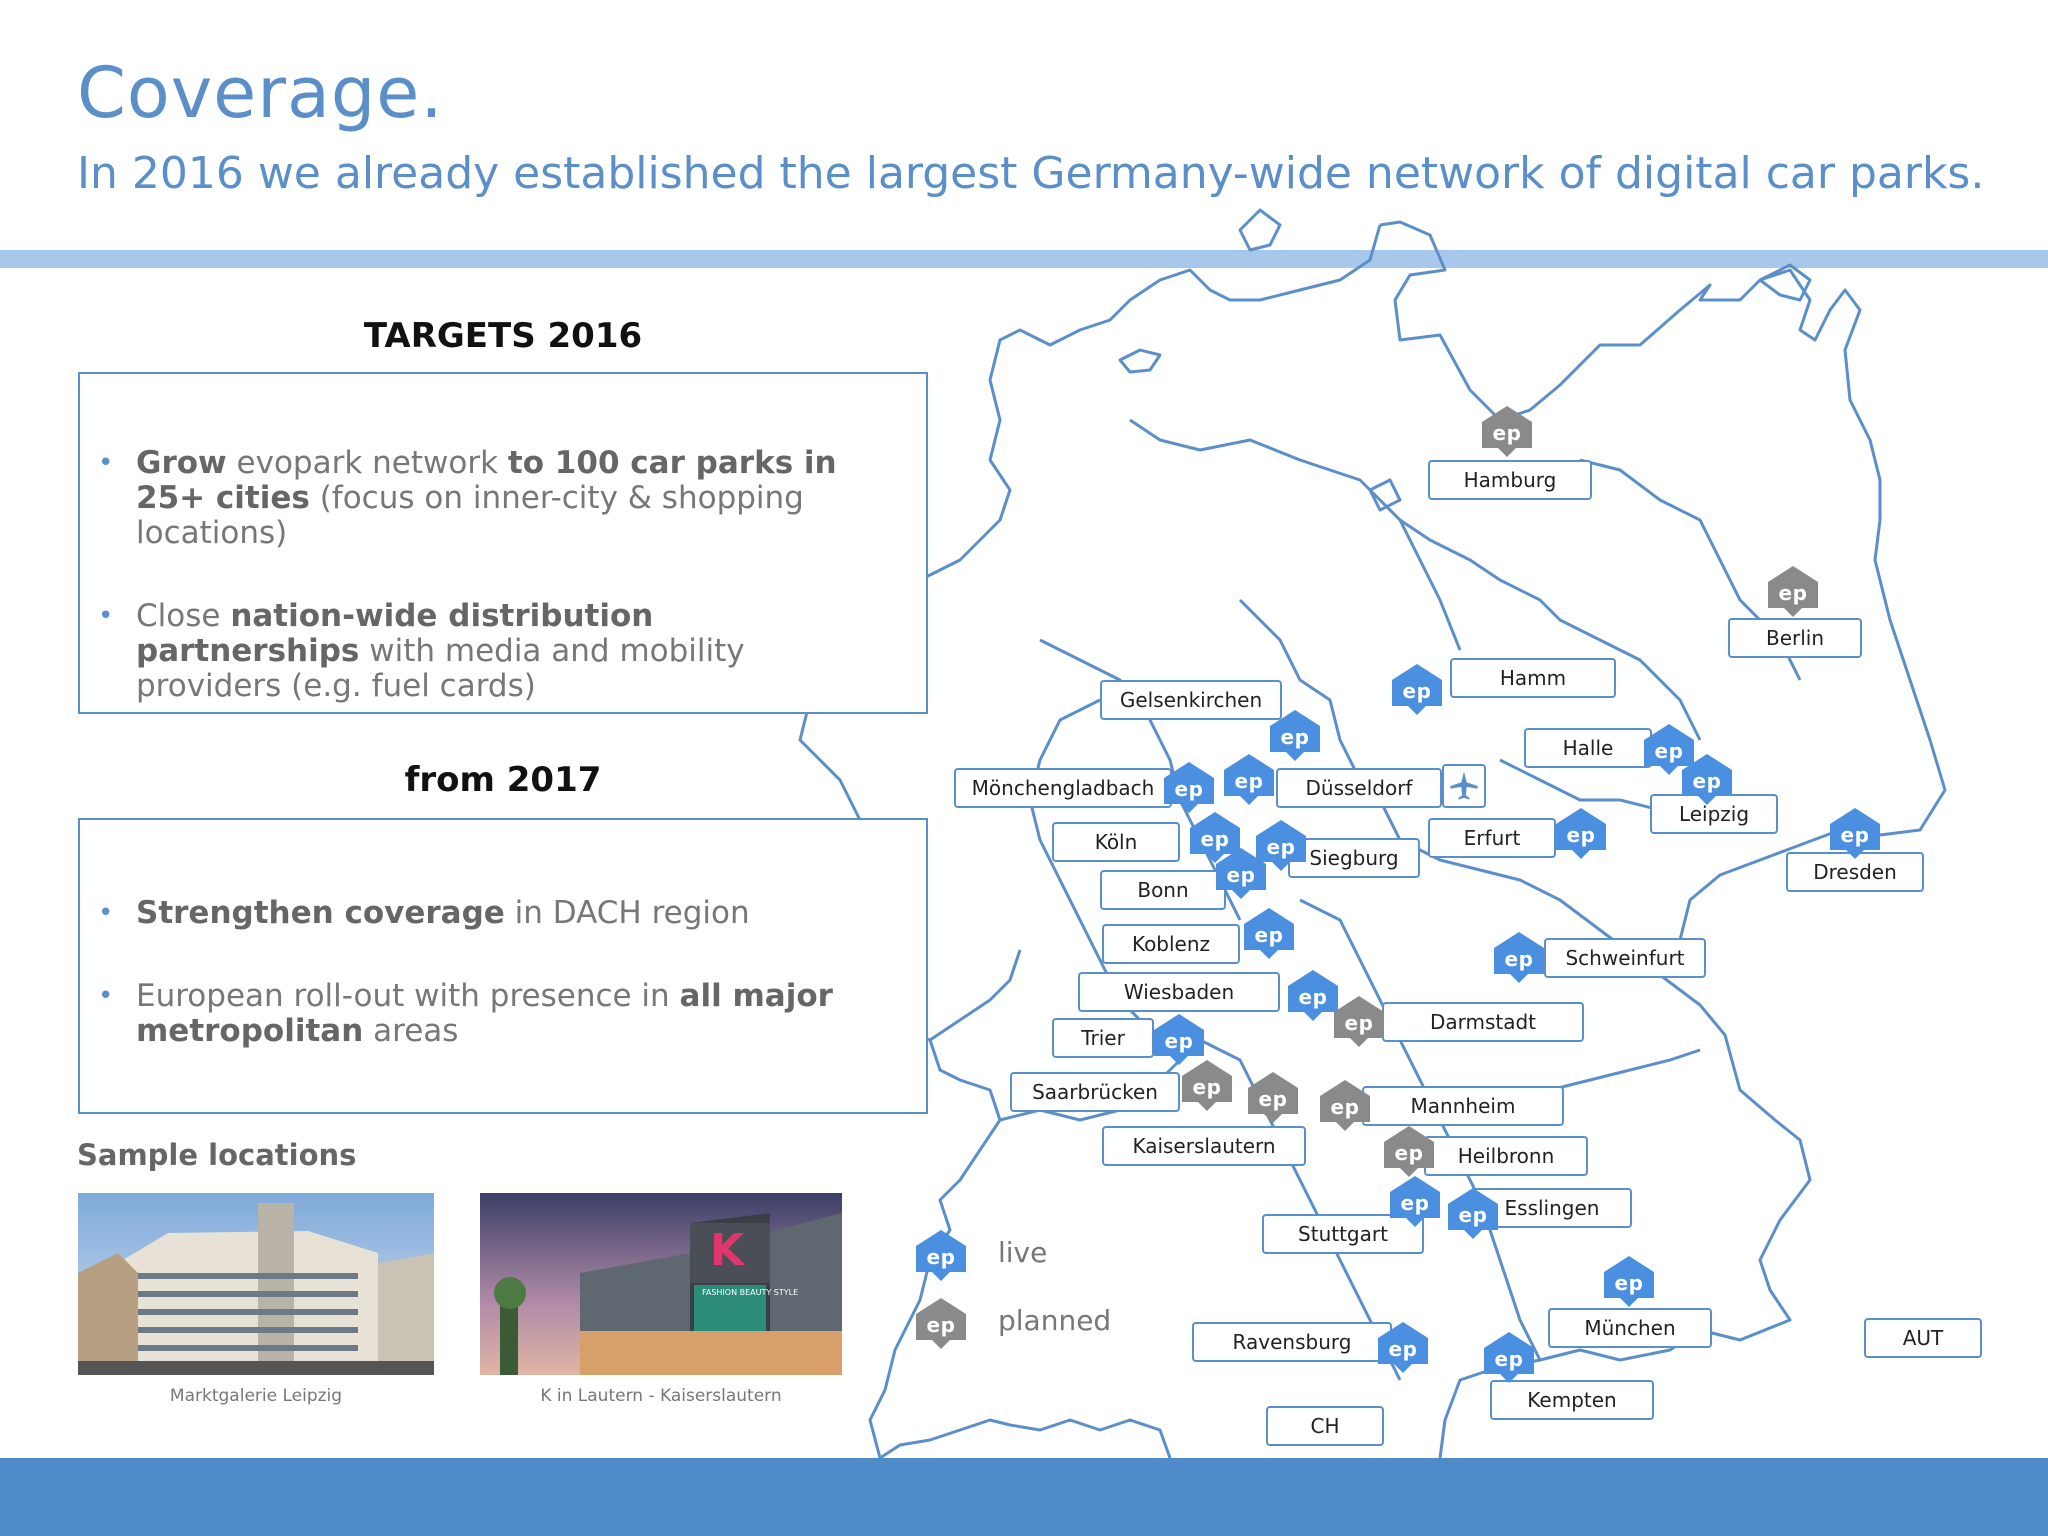 Image resolution: width=2048 pixels, height=1536 pixels. What do you see at coordinates (1204, 1146) in the screenshot?
I see `city-label-kaiserslautern: Kaiserslautern` at bounding box center [1204, 1146].